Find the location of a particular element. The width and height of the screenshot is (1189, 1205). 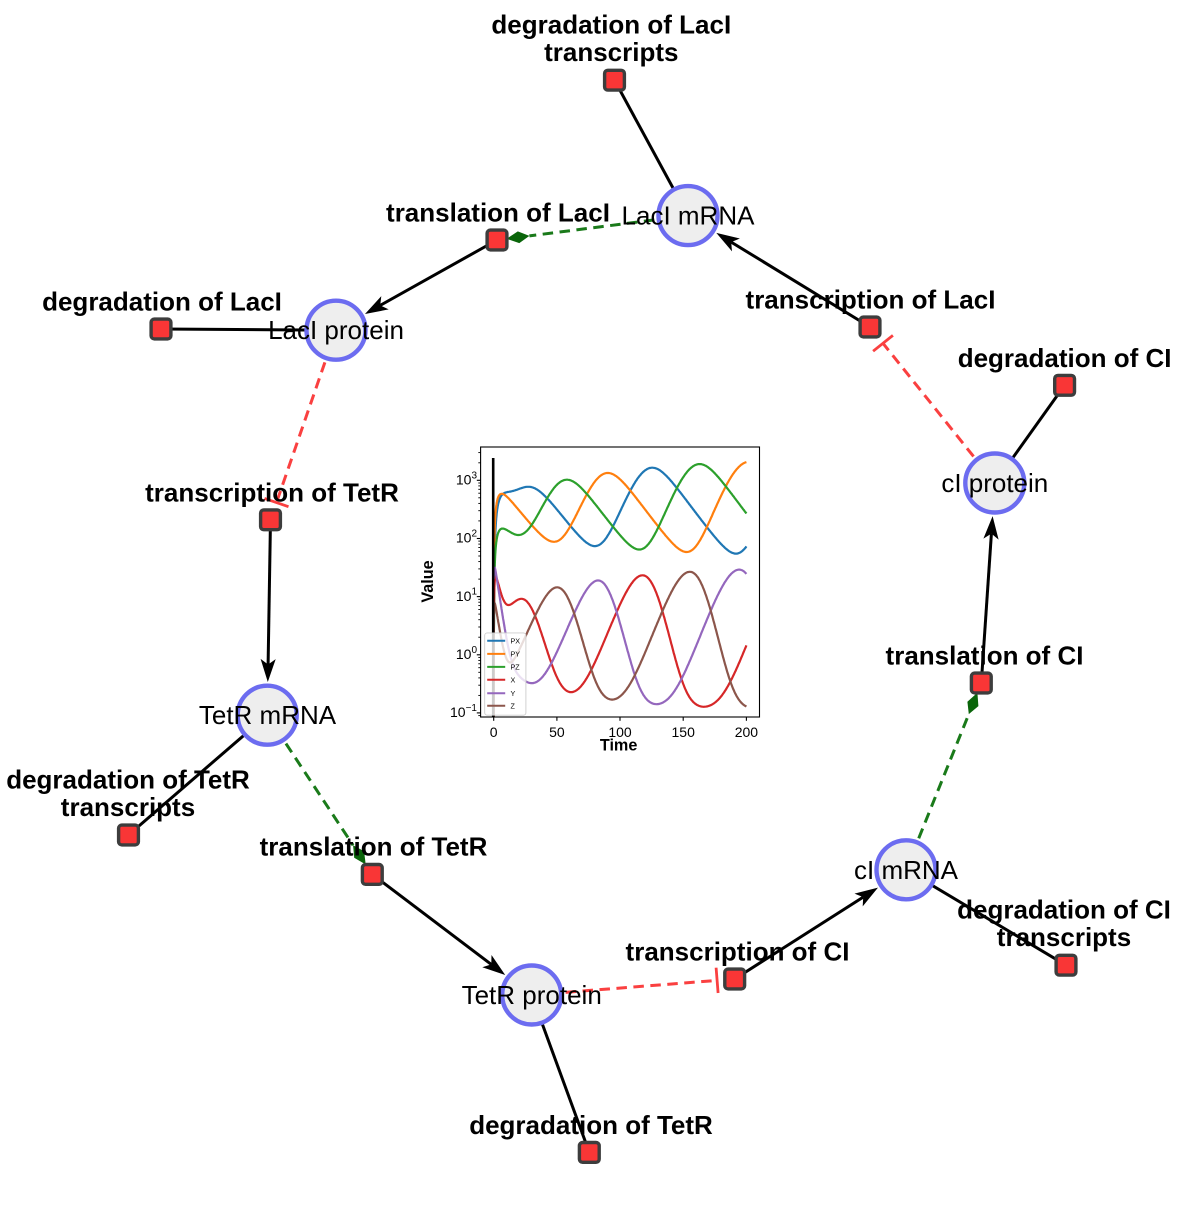

svg-text: Y is located at coordinates (513, 693).